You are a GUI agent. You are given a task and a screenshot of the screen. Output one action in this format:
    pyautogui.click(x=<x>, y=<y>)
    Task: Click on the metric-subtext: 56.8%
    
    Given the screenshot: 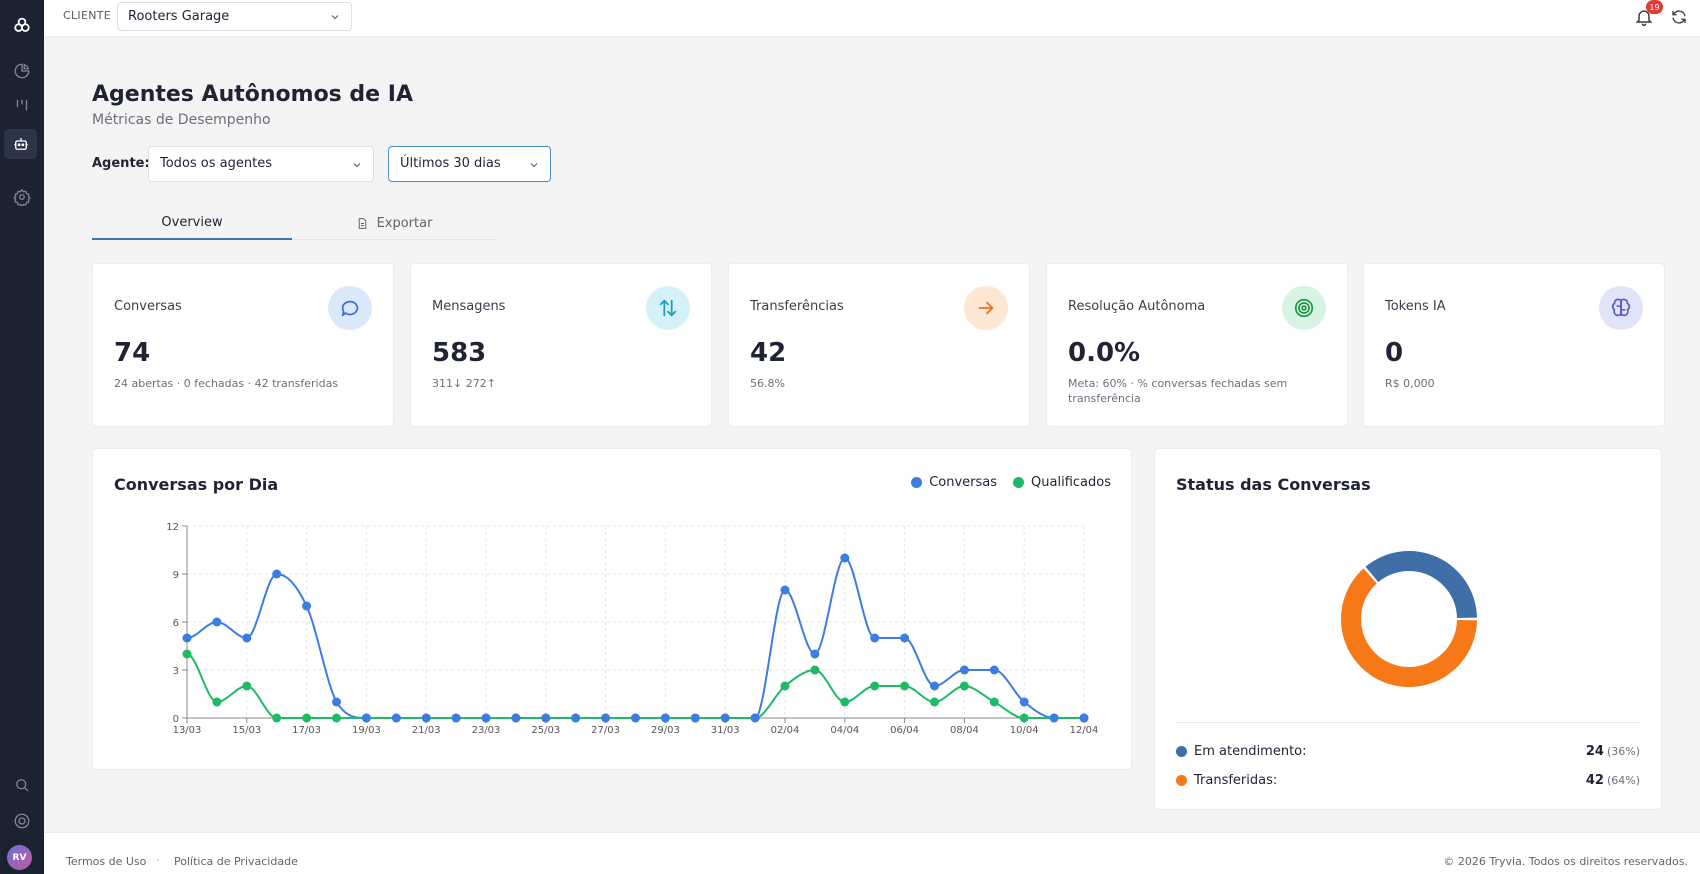 What is the action you would take?
    pyautogui.click(x=767, y=383)
    